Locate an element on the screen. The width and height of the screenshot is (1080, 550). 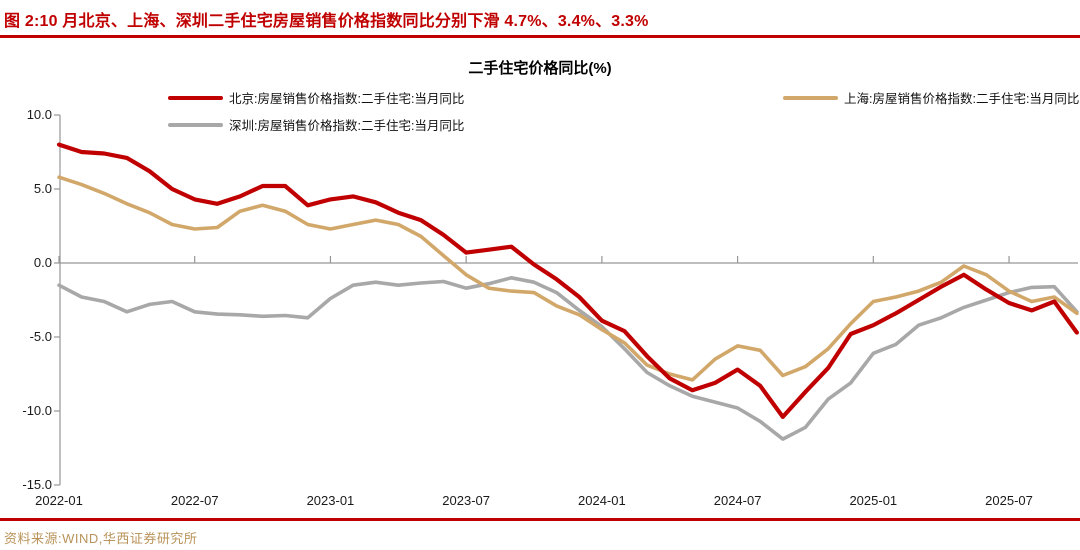
y-axis-label: -10.0 is located at coordinates (37, 410).